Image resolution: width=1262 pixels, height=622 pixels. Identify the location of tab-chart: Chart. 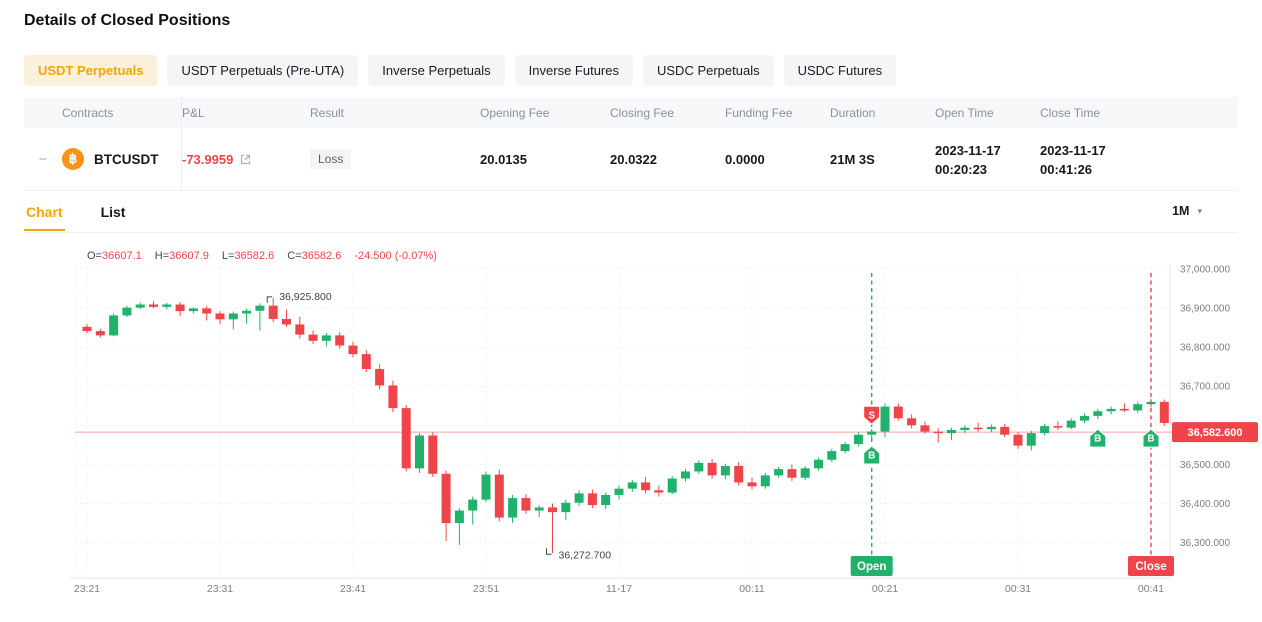
(44, 215).